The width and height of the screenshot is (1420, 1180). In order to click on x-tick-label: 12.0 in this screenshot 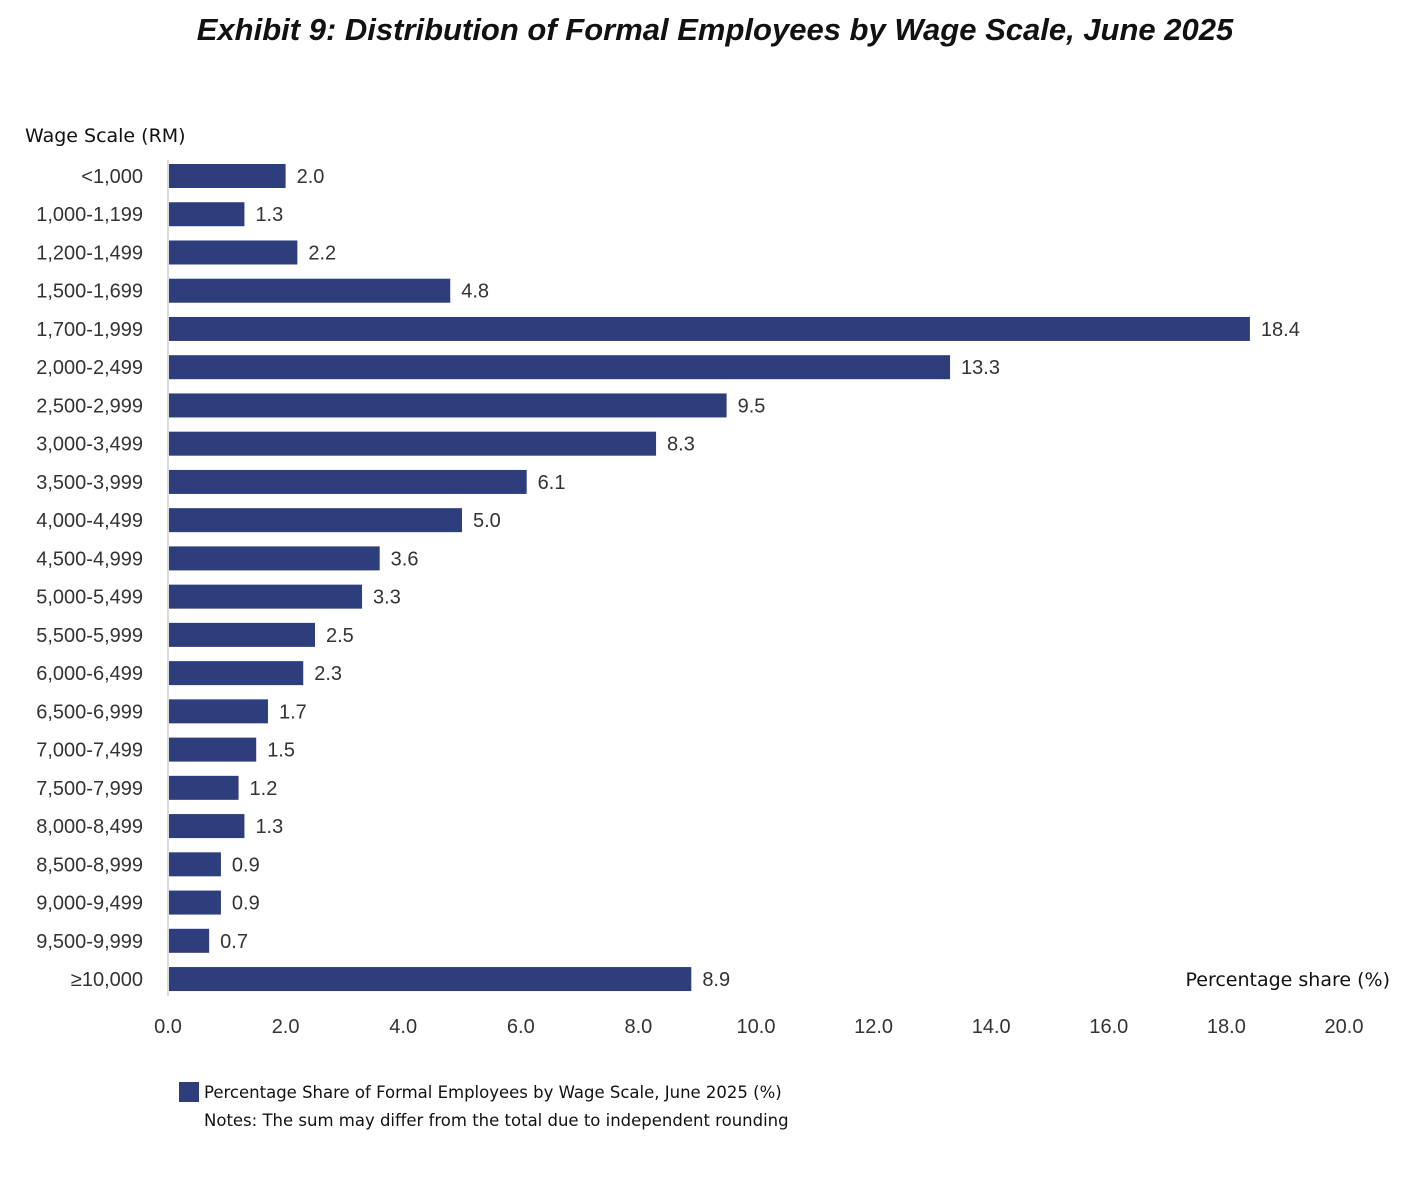, I will do `click(873, 1027)`.